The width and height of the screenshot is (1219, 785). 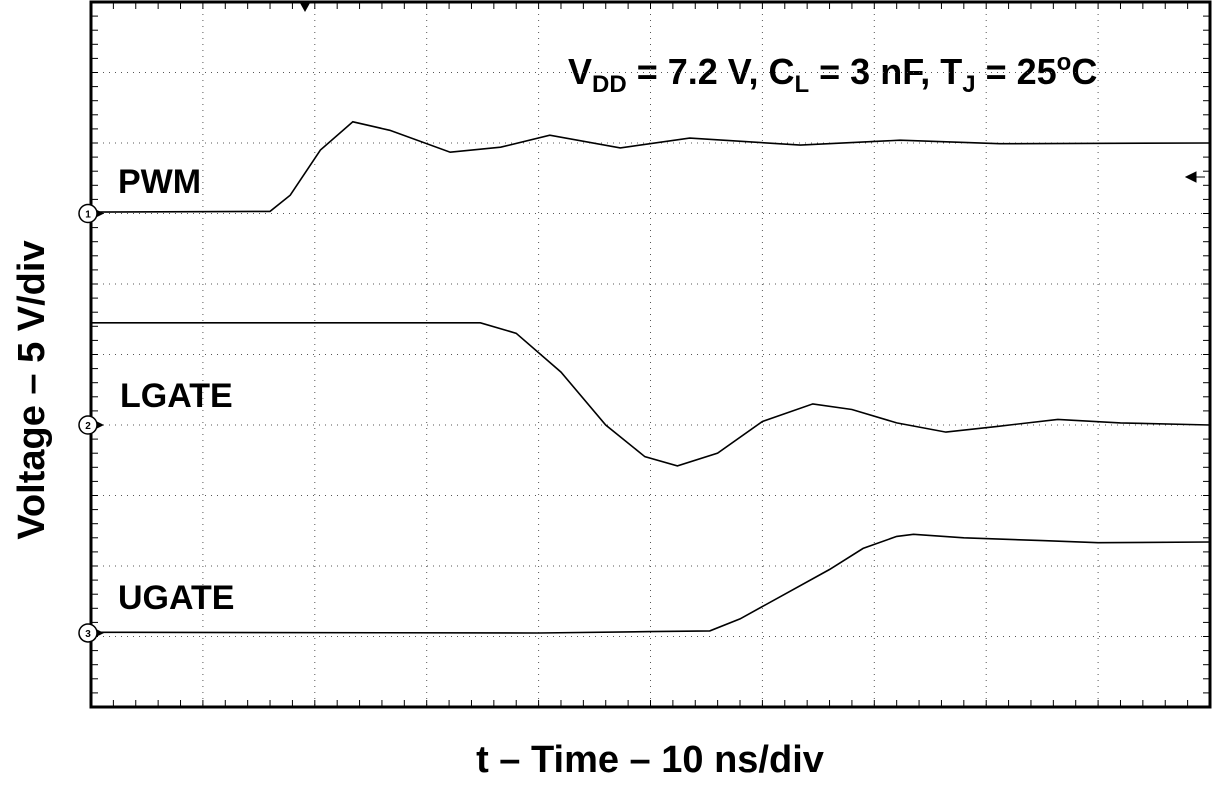 I want to click on annotation-part: o, so click(x=1064, y=62).